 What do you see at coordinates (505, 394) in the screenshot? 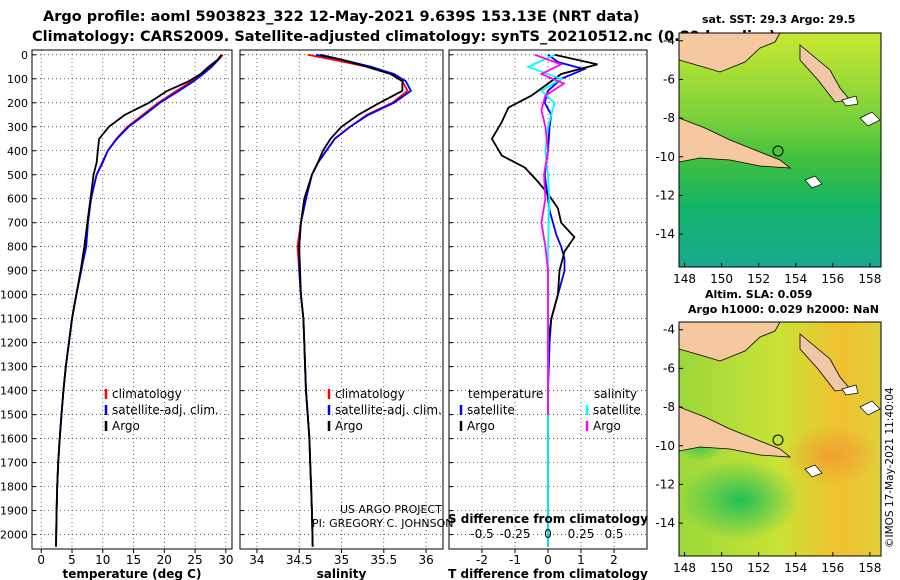
I see `legend-title-temperature: temperature` at bounding box center [505, 394].